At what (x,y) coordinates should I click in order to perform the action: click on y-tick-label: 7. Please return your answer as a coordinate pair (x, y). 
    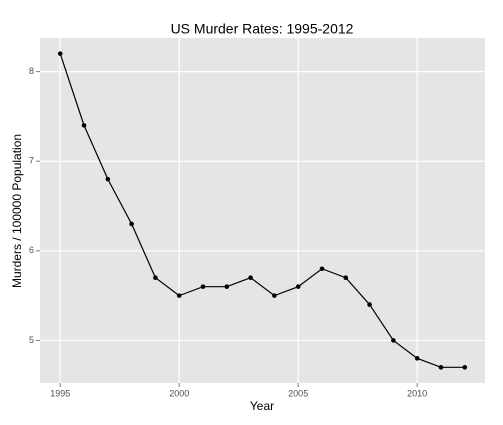
    Looking at the image, I should click on (31, 161).